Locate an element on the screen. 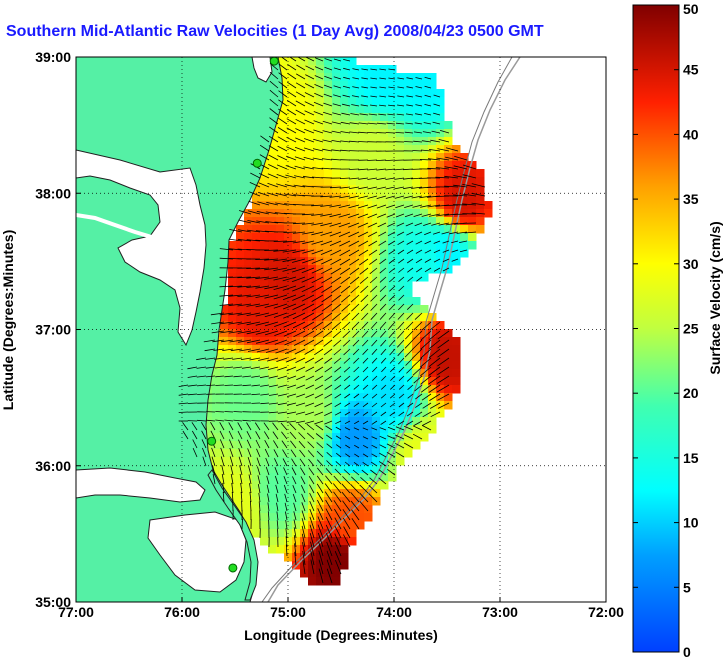  lon-tick-label: 73:00 is located at coordinates (500, 612).